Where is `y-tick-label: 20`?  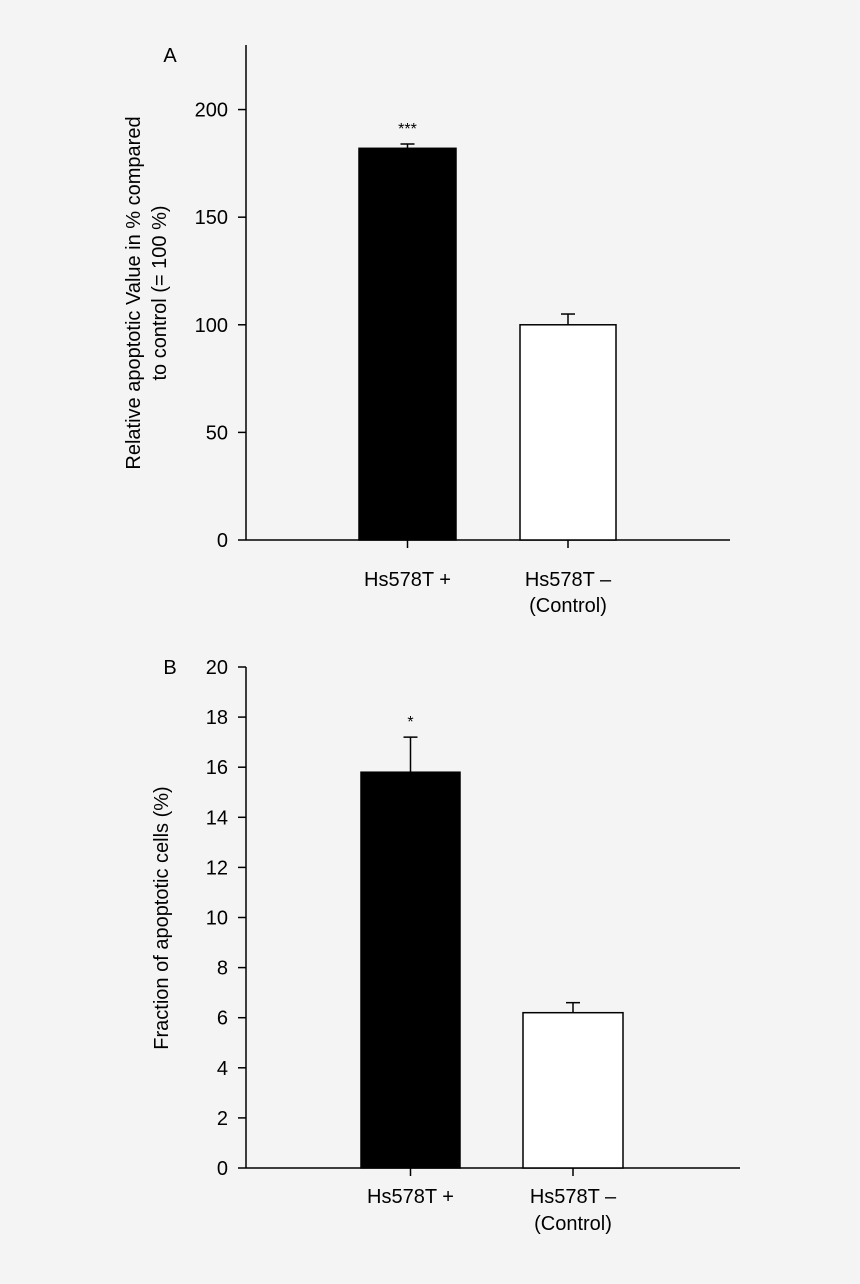
y-tick-label: 20 is located at coordinates (217, 668).